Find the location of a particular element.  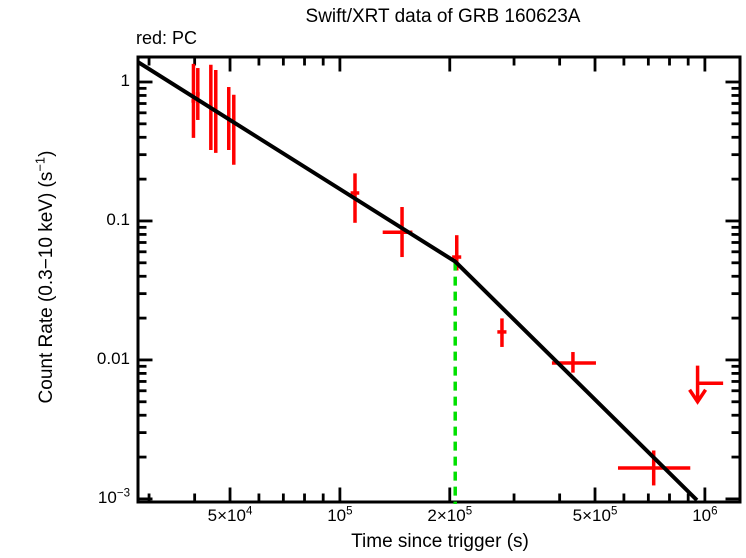

x-tick-label-1: 105 is located at coordinates (340, 515).